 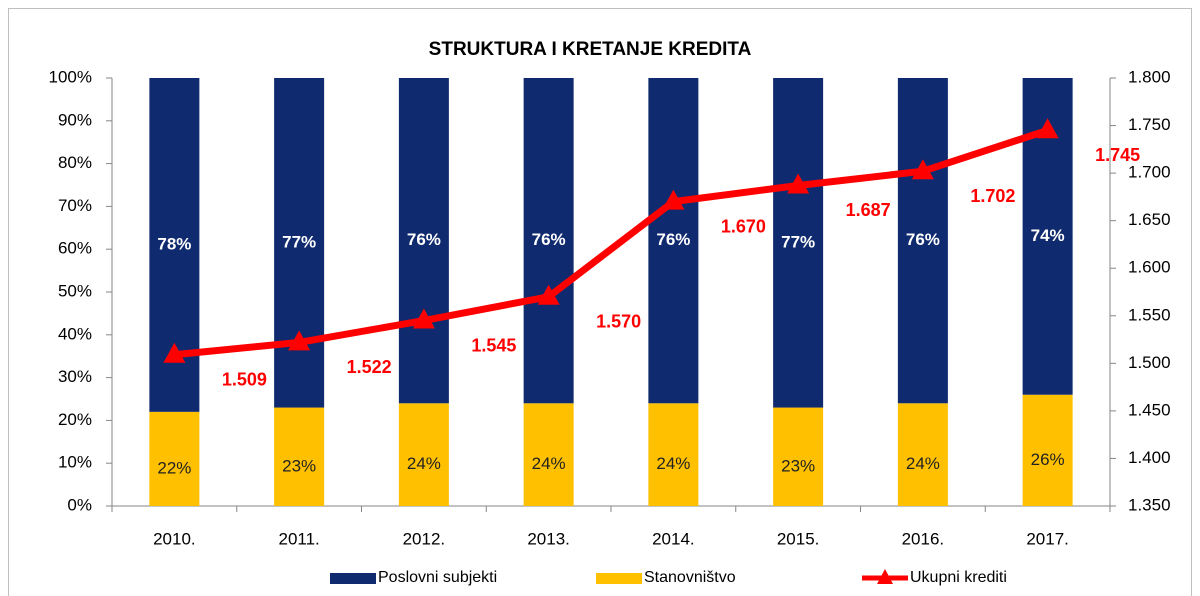 What do you see at coordinates (590, 49) in the screenshot?
I see `chart-title: STRUKTURA I KRETANJE KREDITA` at bounding box center [590, 49].